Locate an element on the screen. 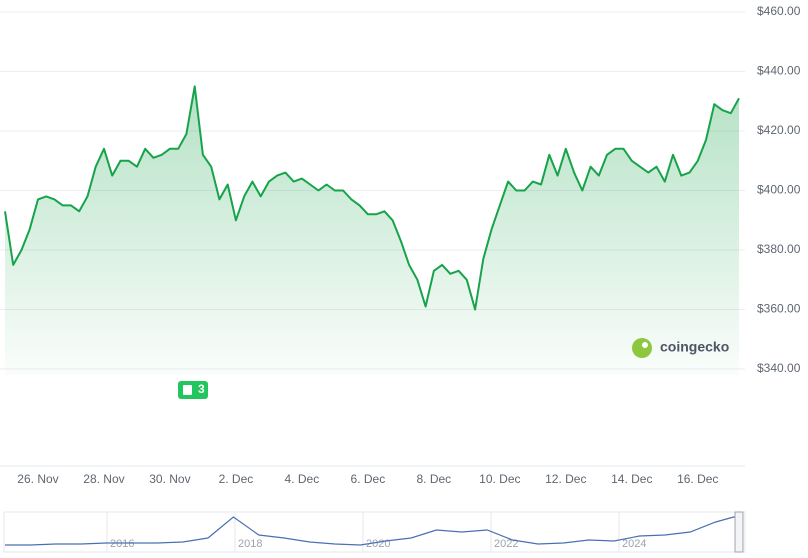 This screenshot has height=558, width=808. navigator-handle is located at coordinates (739, 532).